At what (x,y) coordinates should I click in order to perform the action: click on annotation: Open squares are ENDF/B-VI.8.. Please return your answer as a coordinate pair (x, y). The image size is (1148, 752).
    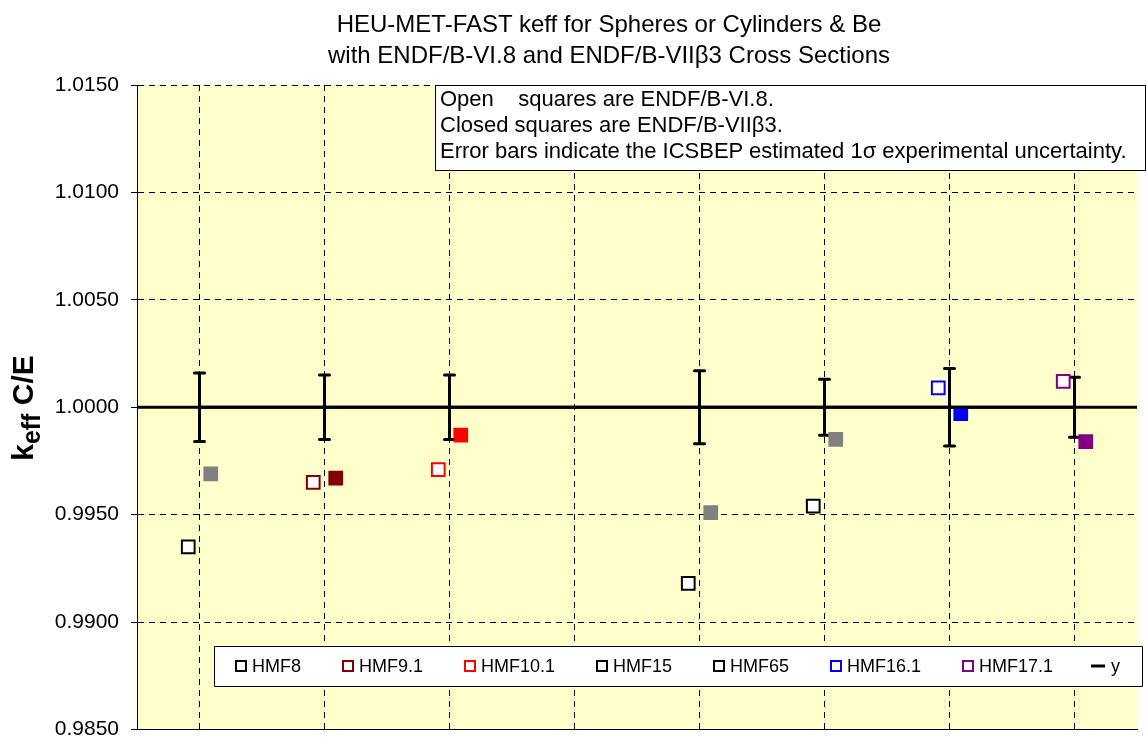
    Looking at the image, I should click on (607, 99).